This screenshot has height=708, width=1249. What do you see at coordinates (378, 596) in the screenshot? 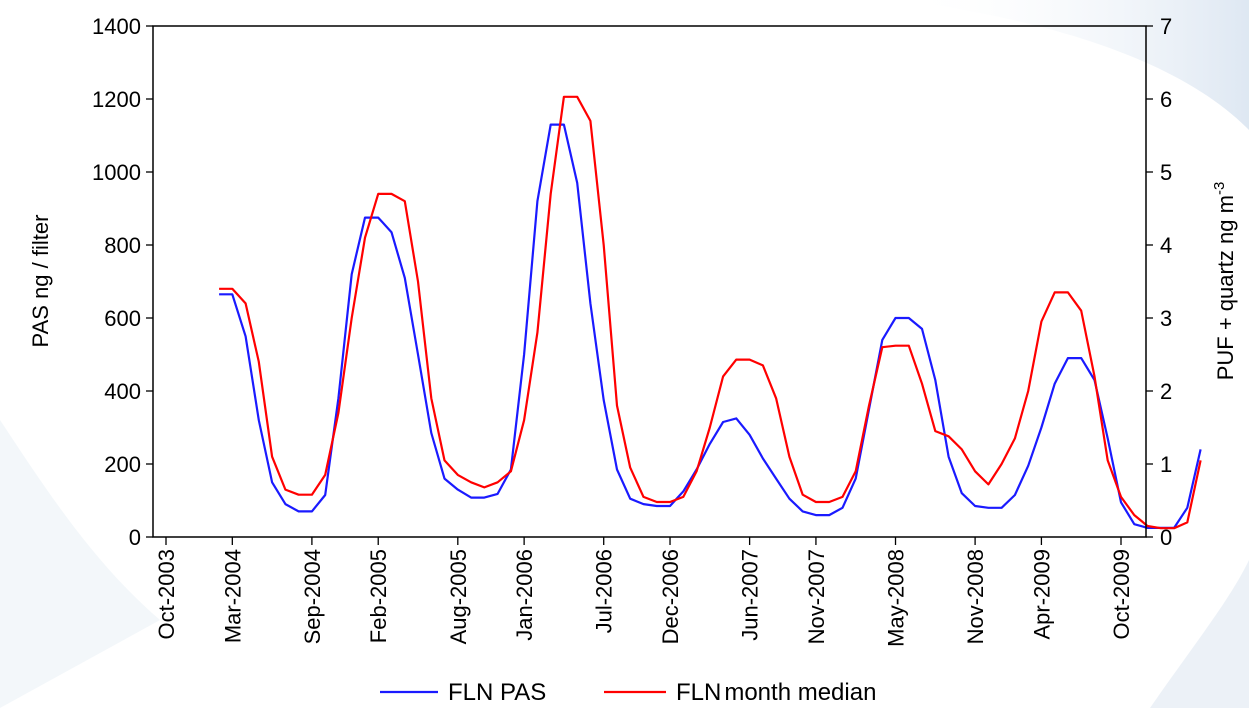
I see `x-tick-label: Feb-2005` at bounding box center [378, 596].